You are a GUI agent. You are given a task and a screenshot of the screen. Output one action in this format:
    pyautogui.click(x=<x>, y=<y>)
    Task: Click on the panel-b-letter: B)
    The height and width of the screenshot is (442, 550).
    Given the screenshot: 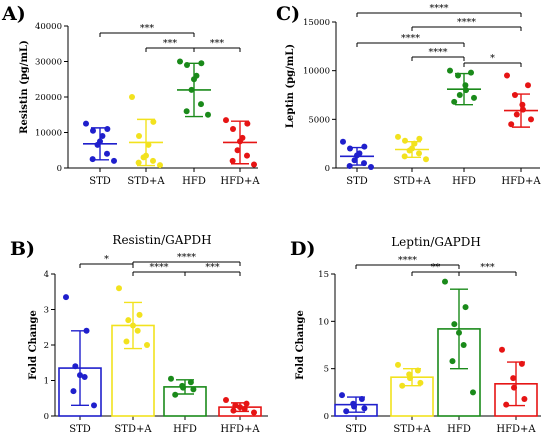 What is the action you would take?
    pyautogui.click(x=22, y=249)
    